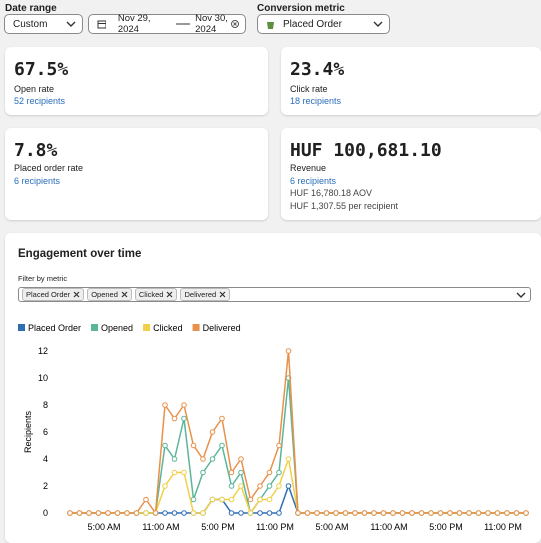 The height and width of the screenshot is (543, 541). Describe the element at coordinates (48, 294) in the screenshot. I see `chip-text: Placed Order` at that location.